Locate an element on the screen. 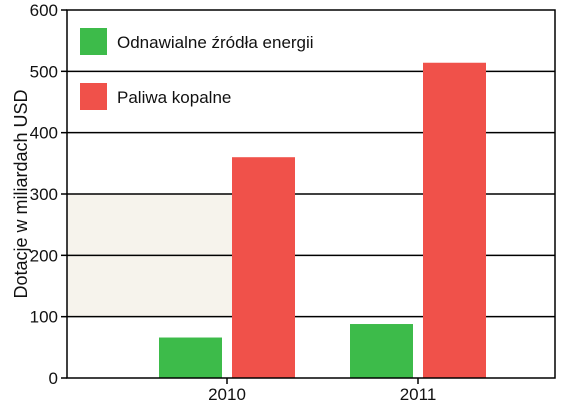 The image size is (562, 402). y-tick-label: 600 is located at coordinates (44, 10).